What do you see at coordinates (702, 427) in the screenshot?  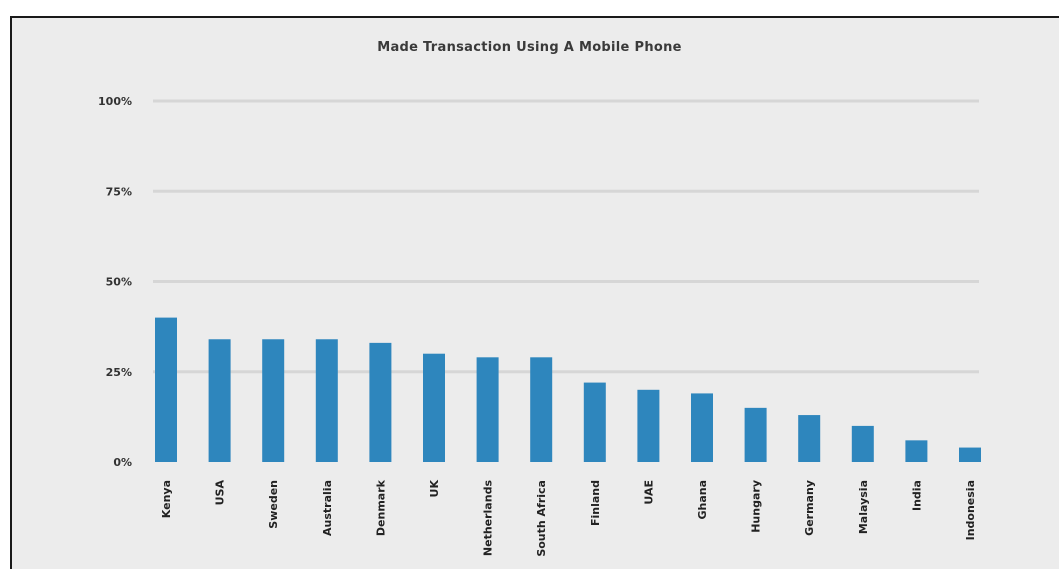 I see `bar-ghana` at bounding box center [702, 427].